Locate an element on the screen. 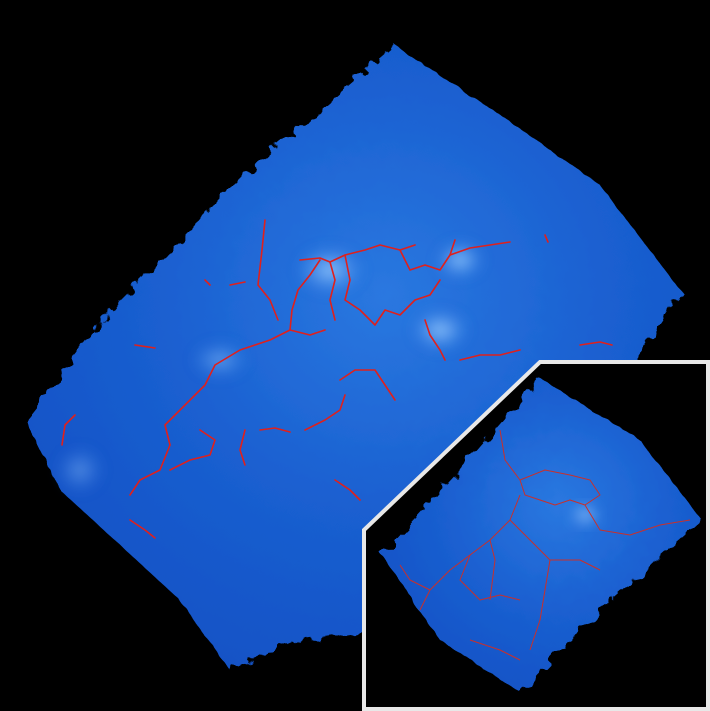 Image resolution: width=710 pixels, height=711 pixels. inset-filaments is located at coordinates (545, 545).